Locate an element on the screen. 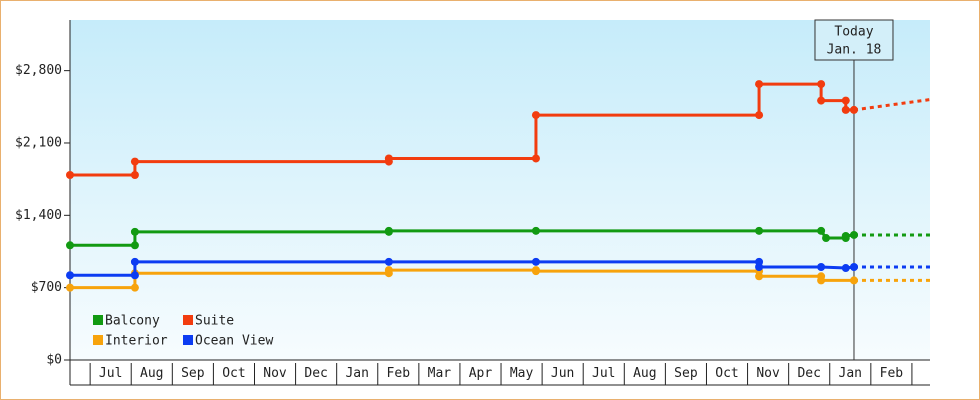  legend-label: Interior is located at coordinates (136, 341).